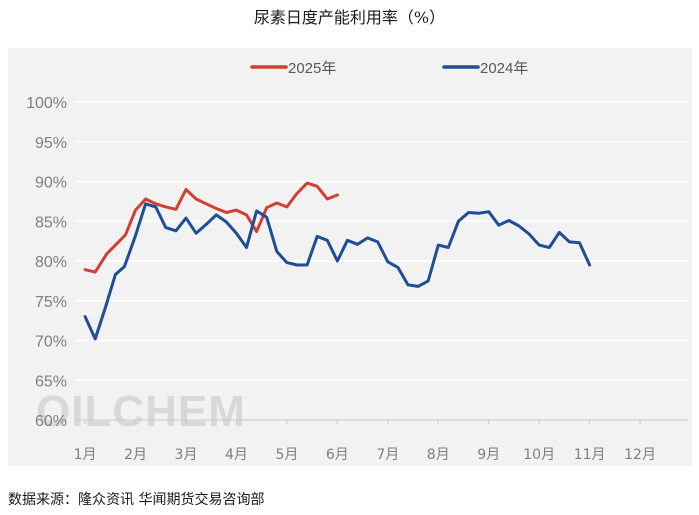  I want to click on legend-label-2025: 2025年, so click(312, 68).